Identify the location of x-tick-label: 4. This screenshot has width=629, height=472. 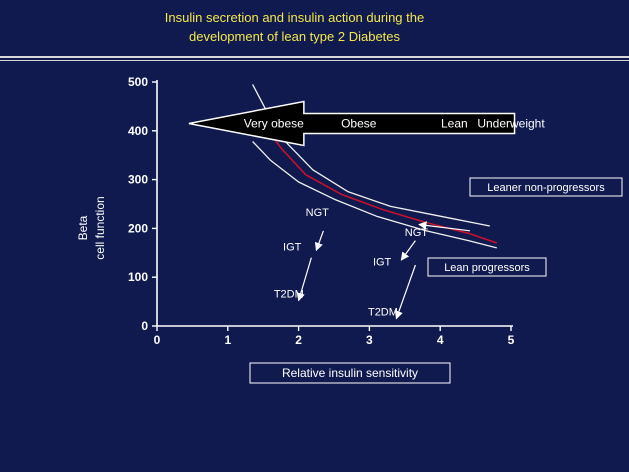
(440, 340).